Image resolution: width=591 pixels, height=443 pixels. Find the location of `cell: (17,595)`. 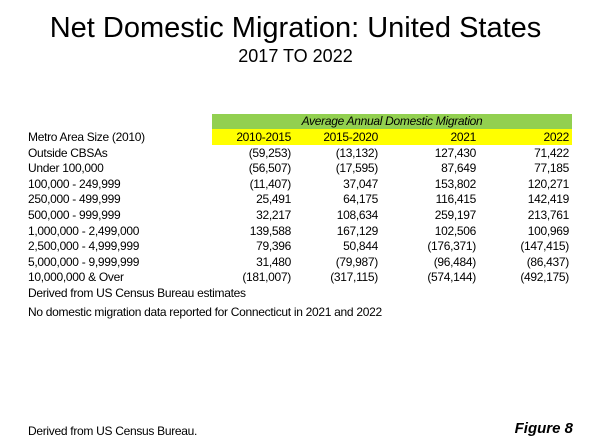

cell: (17,595) is located at coordinates (357, 168).